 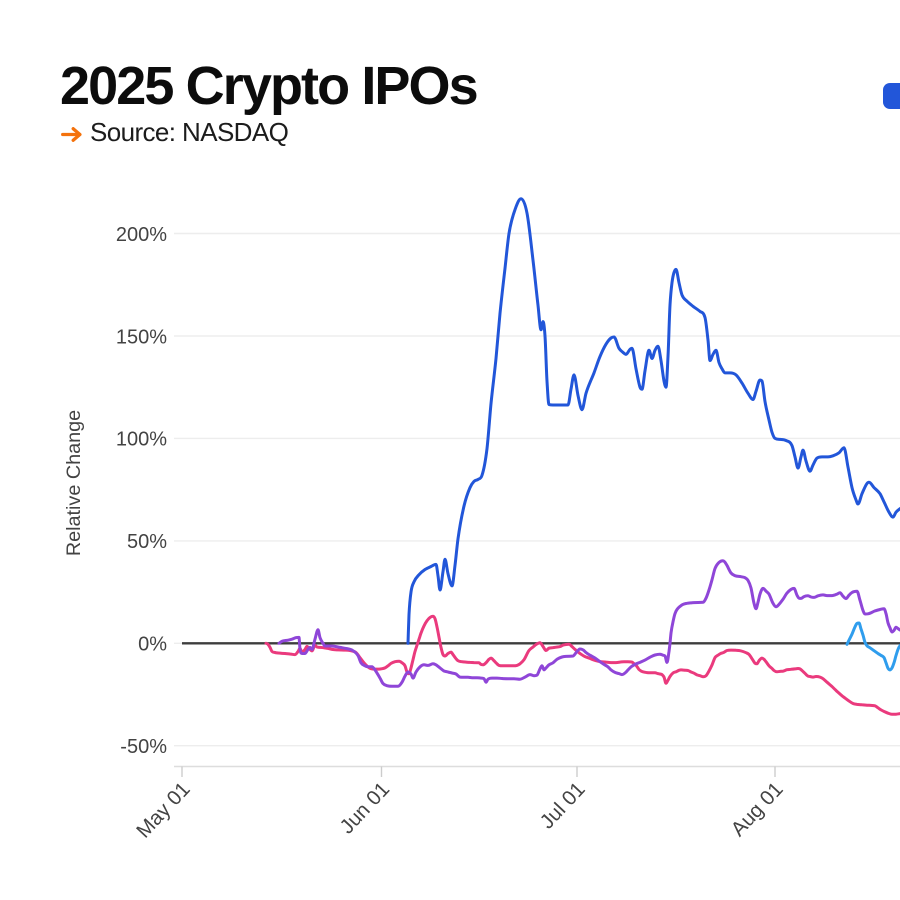 I want to click on svg-text: 0%, so click(x=152, y=645).